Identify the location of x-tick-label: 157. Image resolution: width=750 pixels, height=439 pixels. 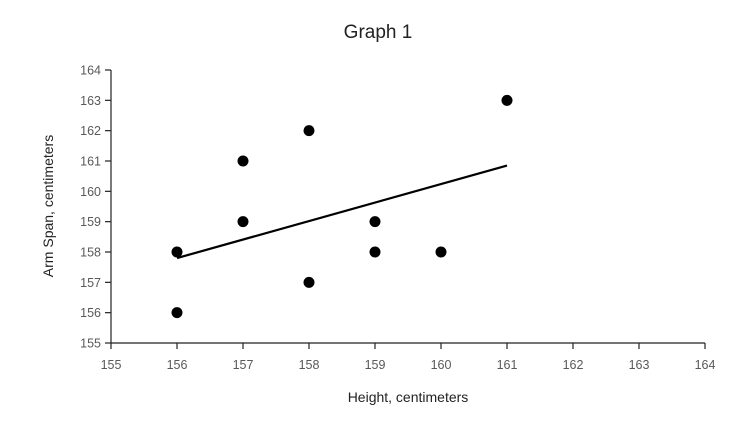
(243, 365).